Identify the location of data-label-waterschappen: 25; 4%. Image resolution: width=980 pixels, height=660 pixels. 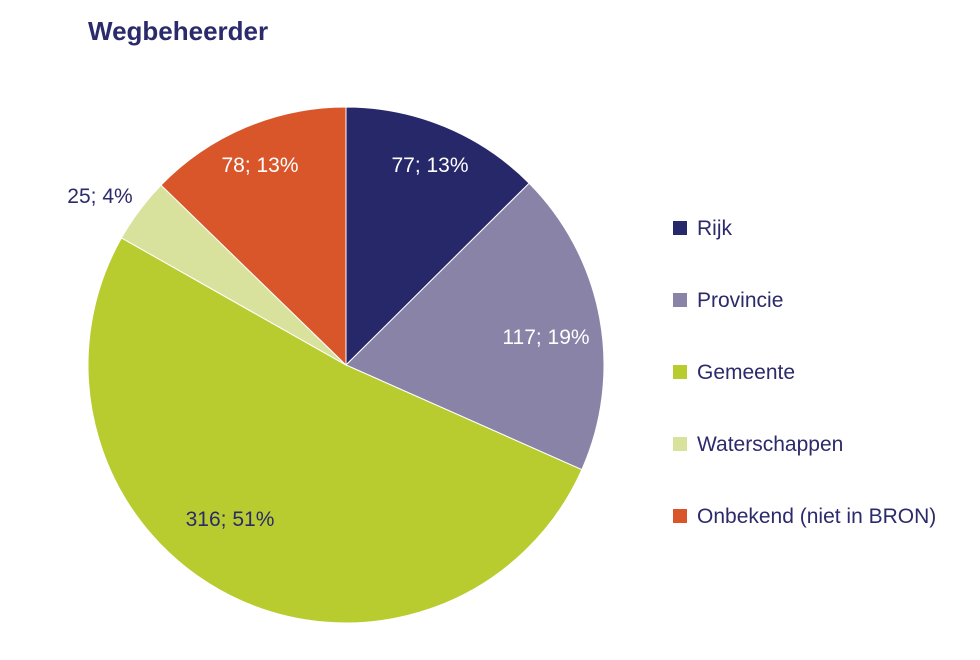
(99, 196).